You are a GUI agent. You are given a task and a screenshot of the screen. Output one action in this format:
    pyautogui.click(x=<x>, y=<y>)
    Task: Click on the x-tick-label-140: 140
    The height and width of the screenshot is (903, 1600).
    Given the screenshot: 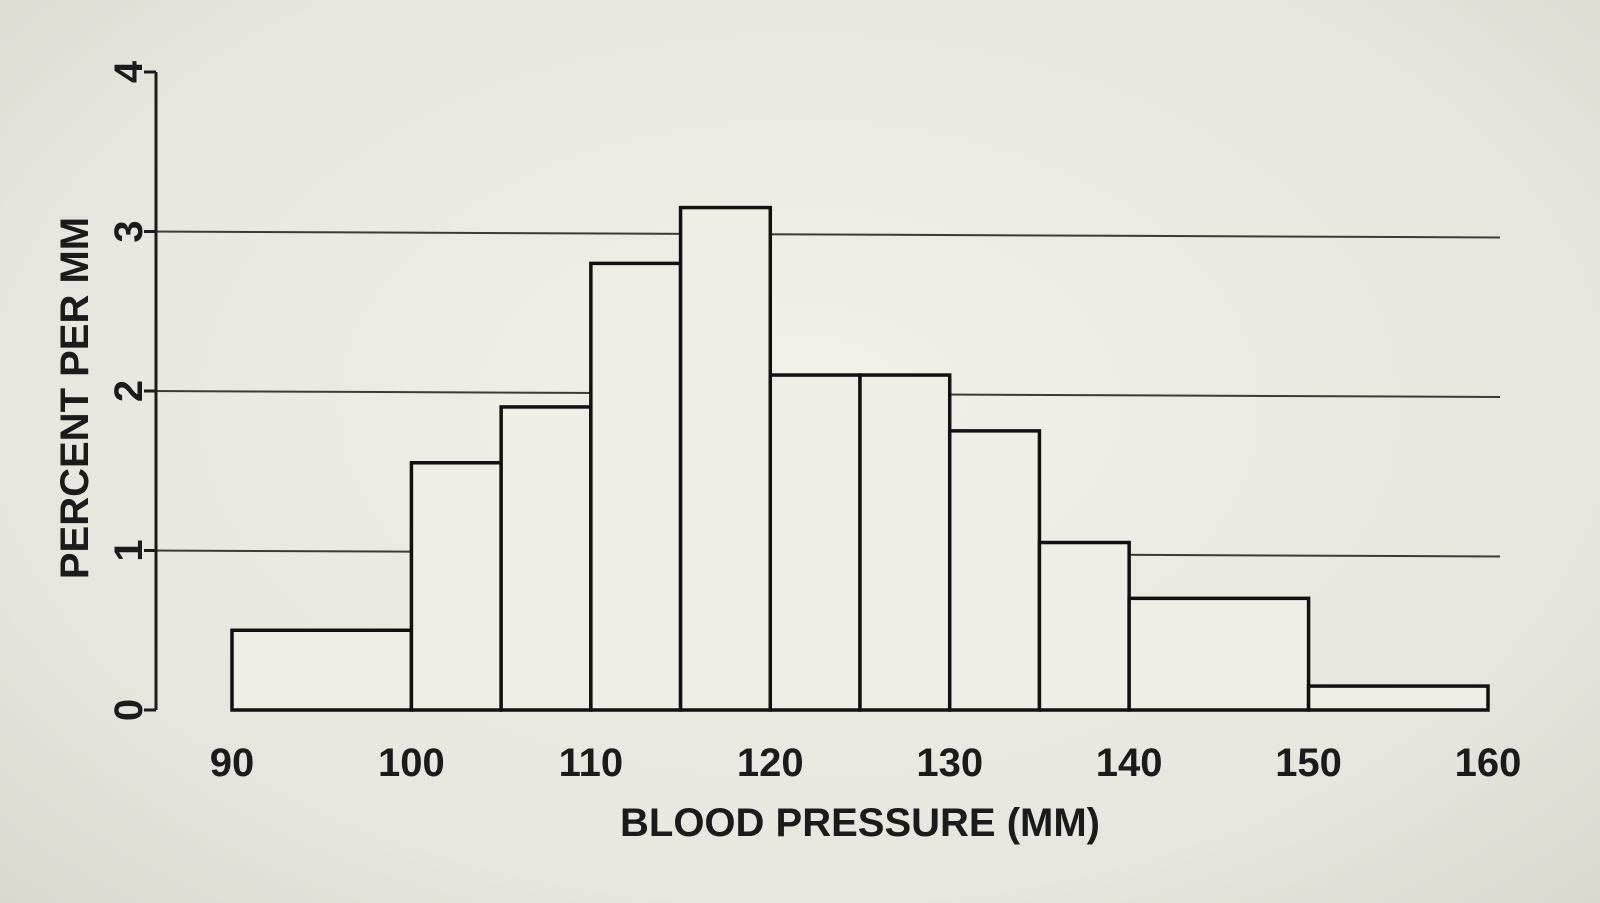 What is the action you would take?
    pyautogui.click(x=1129, y=763)
    